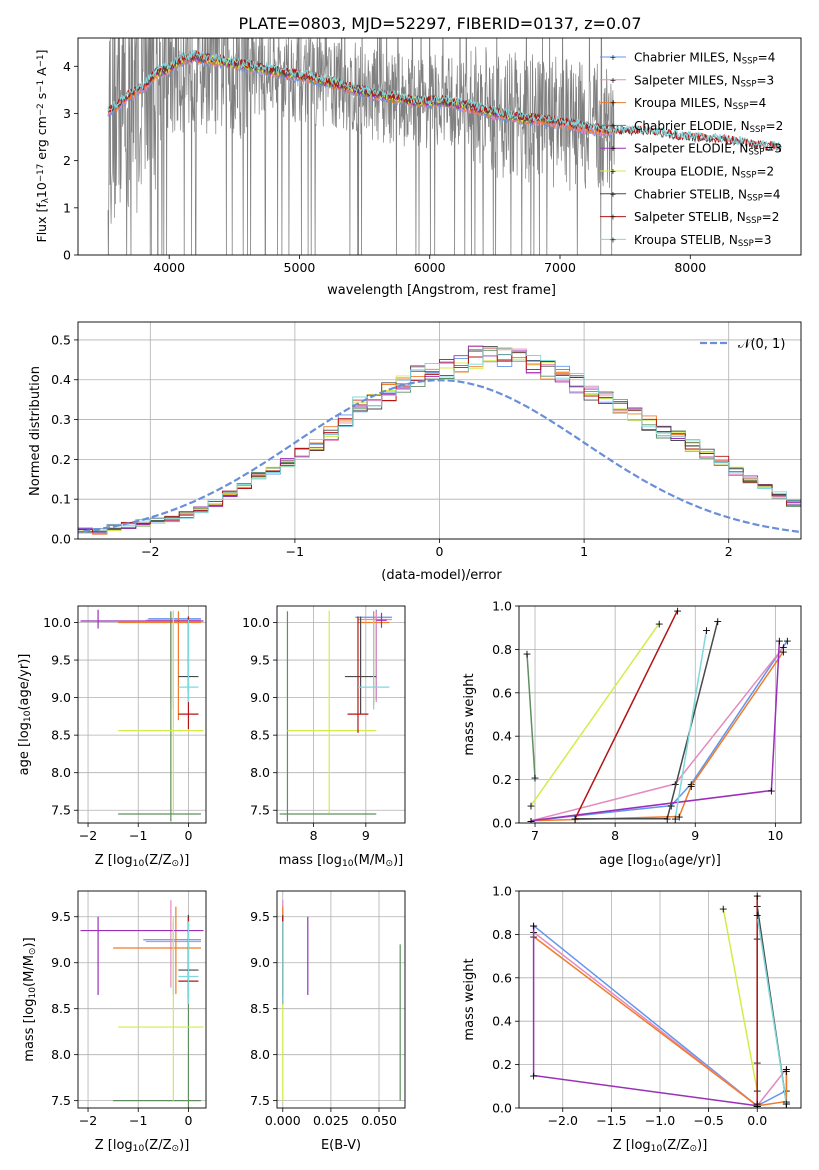 The width and height of the screenshot is (819, 1170). What do you see at coordinates (704, 81) in the screenshot?
I see `legend-label: Salpeter MILES, NSSP=3` at bounding box center [704, 81].